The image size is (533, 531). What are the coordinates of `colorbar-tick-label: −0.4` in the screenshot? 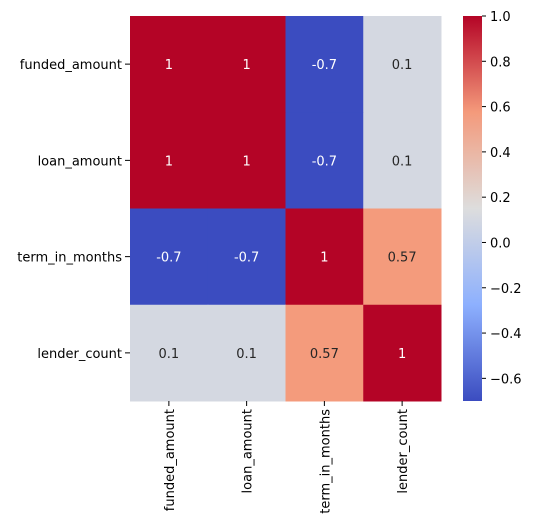 It's located at (506, 334).